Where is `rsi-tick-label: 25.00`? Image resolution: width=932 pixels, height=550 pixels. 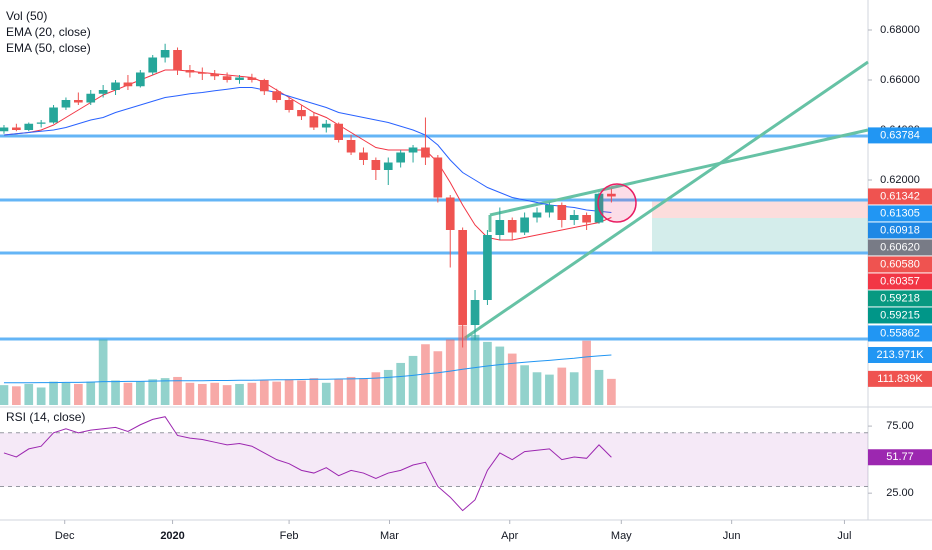 rsi-tick-label: 25.00 is located at coordinates (900, 493).